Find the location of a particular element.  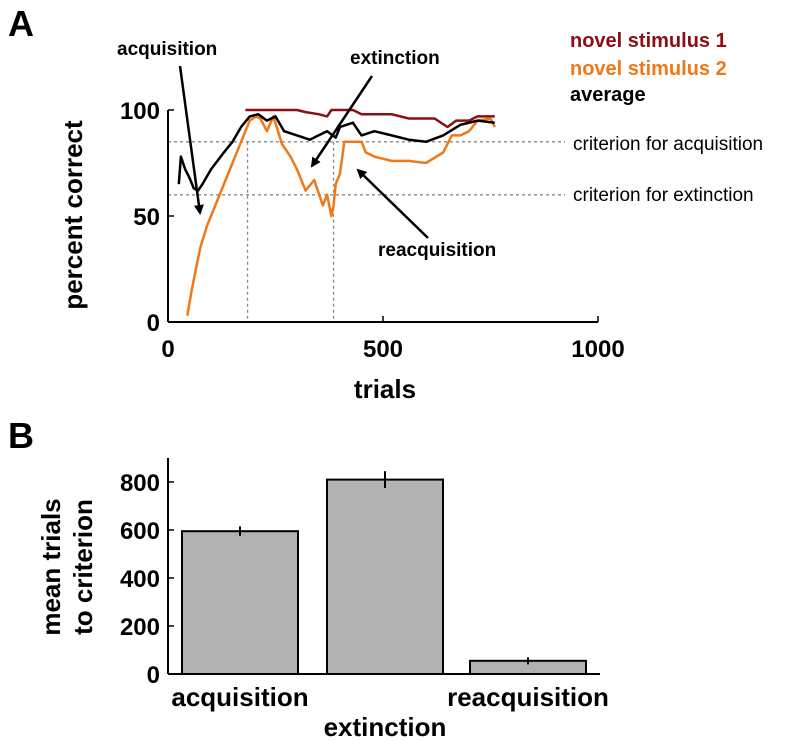

x-tick-label-1: 500 is located at coordinates (383, 349).